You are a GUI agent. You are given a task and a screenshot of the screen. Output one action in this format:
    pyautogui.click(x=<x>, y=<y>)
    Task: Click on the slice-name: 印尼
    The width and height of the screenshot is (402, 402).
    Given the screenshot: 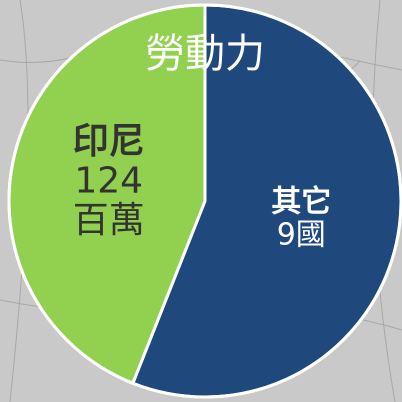 What is the action you would take?
    pyautogui.click(x=109, y=141)
    